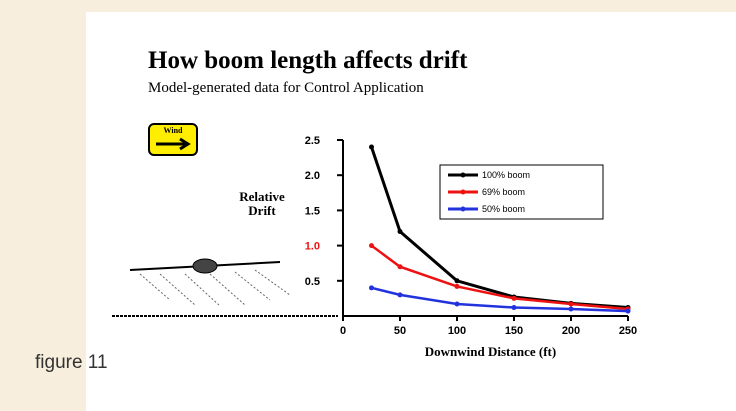 This screenshot has height=411, width=736. I want to click on x-tick-label: 0, so click(343, 331).